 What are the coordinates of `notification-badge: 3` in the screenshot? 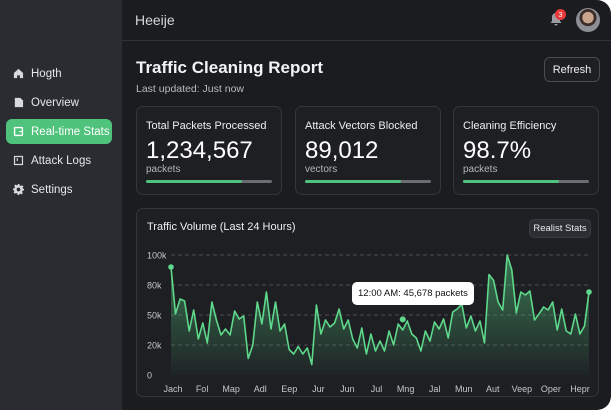 It's located at (560, 14).